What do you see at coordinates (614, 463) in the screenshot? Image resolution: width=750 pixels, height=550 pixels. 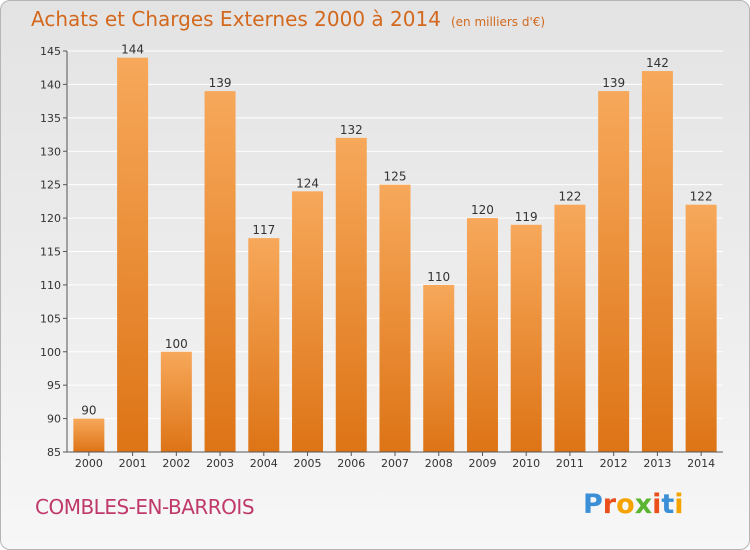 I see `x-tick-label: 2012` at bounding box center [614, 463].